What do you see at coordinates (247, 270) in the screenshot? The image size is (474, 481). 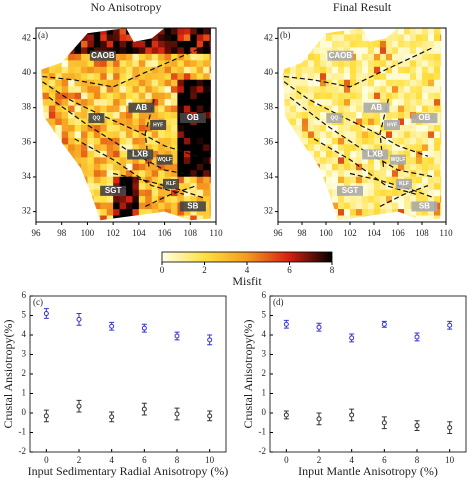 I see `x-tick-label: 4` at bounding box center [247, 270].